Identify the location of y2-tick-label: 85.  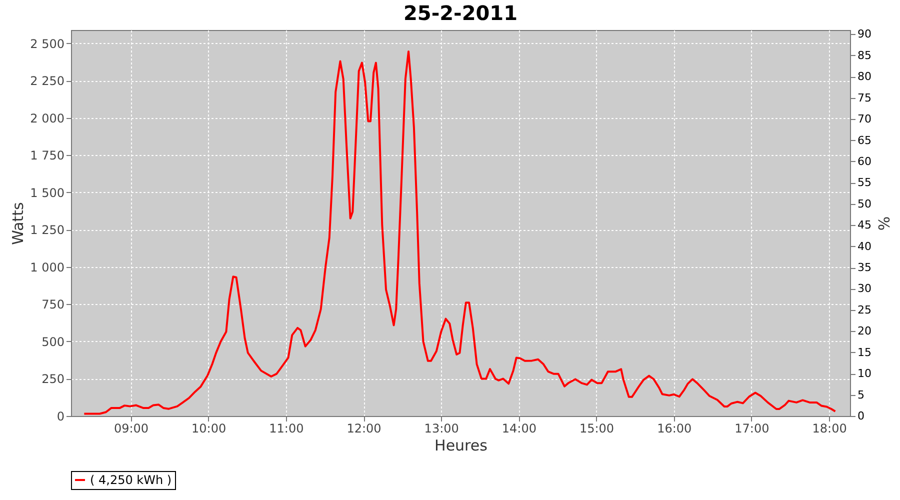
(865, 55).